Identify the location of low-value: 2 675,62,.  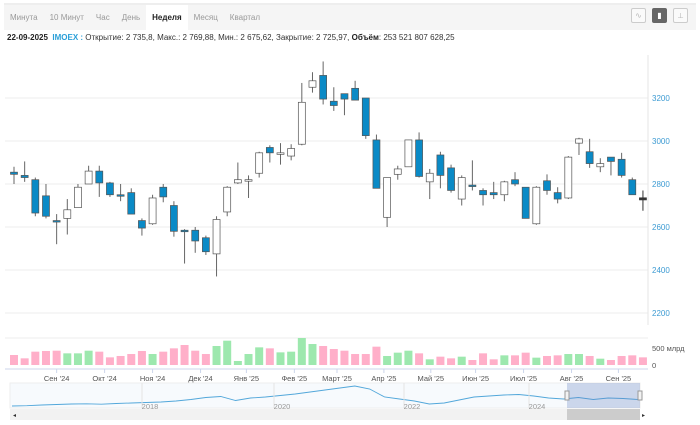
(257, 37).